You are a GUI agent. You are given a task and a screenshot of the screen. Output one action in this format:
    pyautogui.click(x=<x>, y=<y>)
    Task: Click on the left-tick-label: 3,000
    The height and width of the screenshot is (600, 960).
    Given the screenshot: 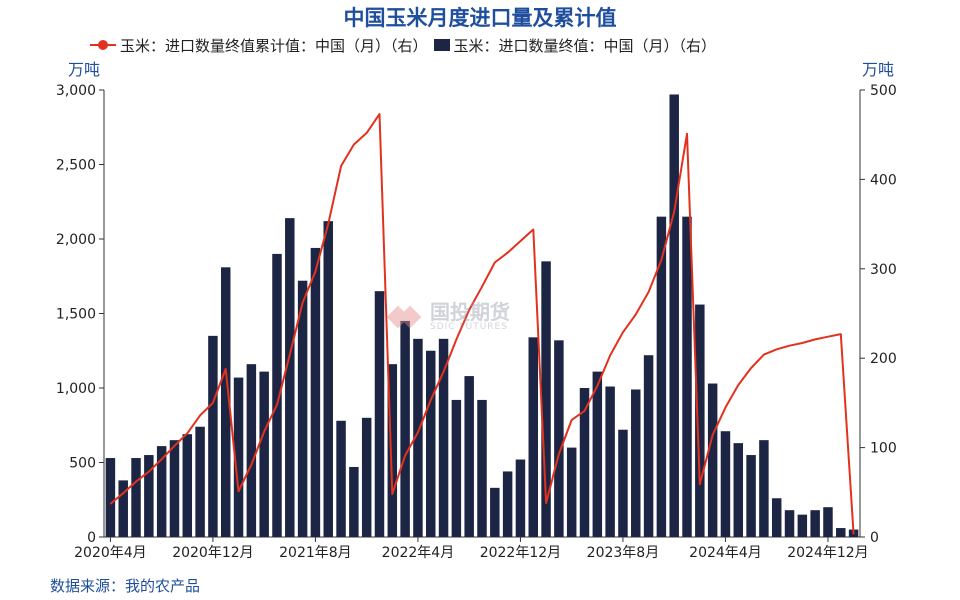 What is the action you would take?
    pyautogui.click(x=76, y=91)
    